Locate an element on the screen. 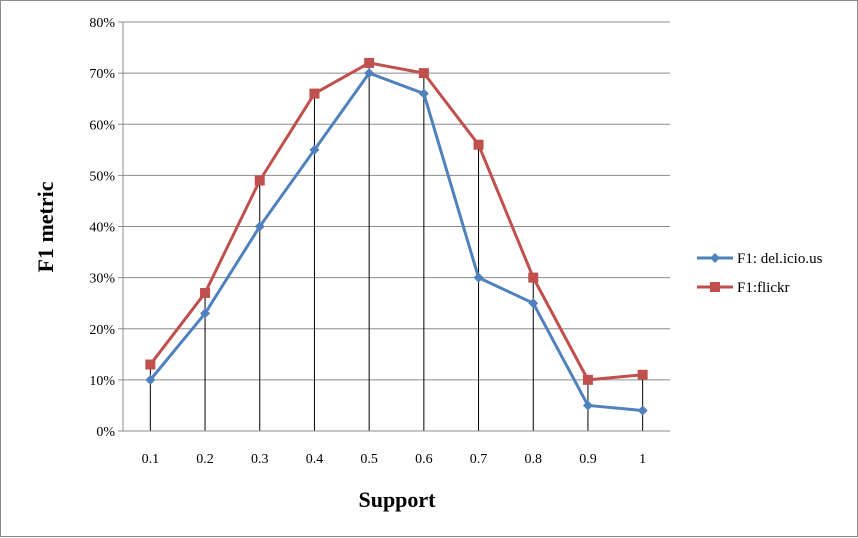 The width and height of the screenshot is (858, 538). y-tick-label: 30% is located at coordinates (102, 279).